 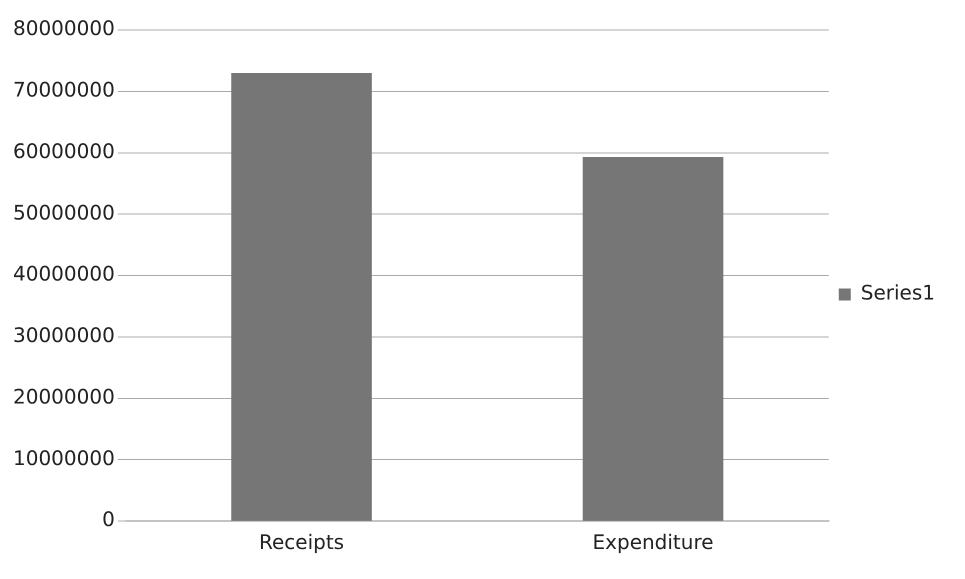 I want to click on y-tick-label: 40000000, so click(x=64, y=274).